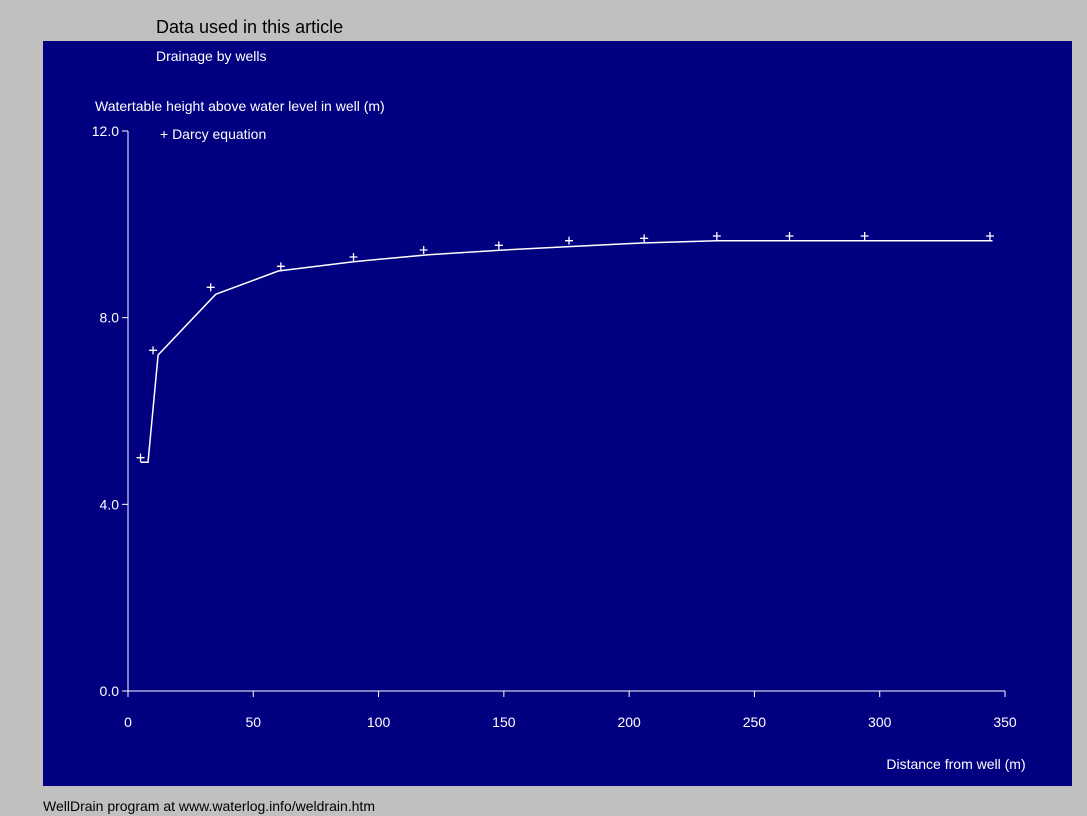  I want to click on y-tick-label: 8.0, so click(110, 318).